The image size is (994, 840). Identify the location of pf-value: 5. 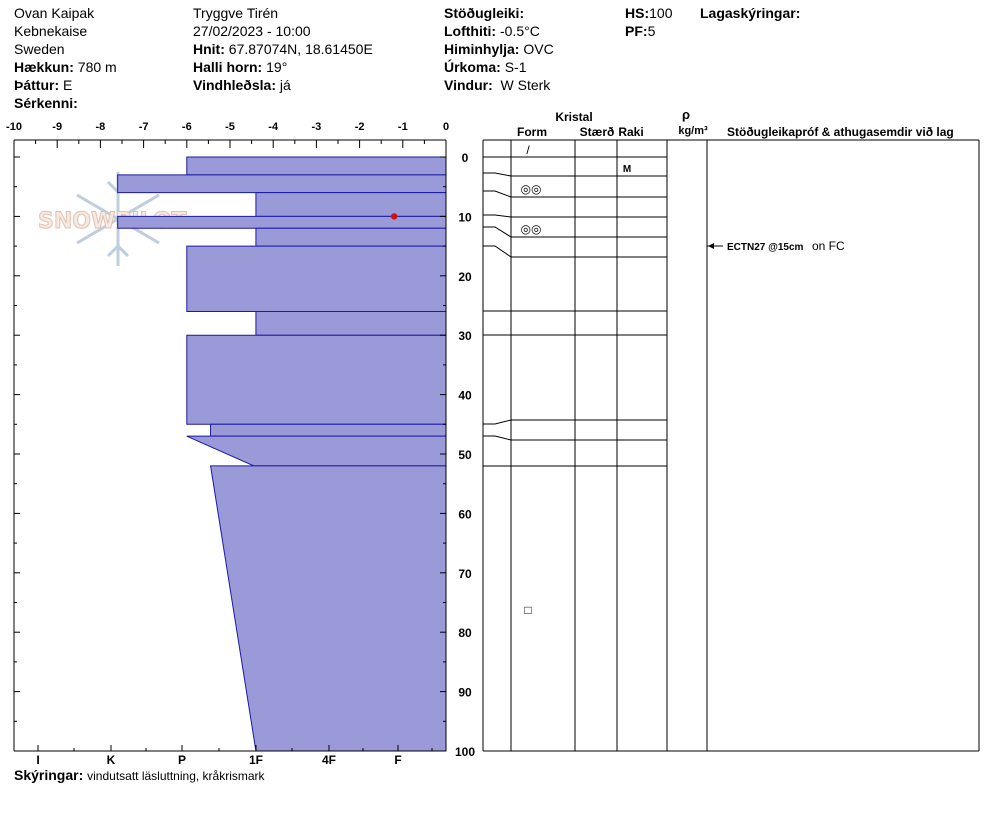
(651, 31).